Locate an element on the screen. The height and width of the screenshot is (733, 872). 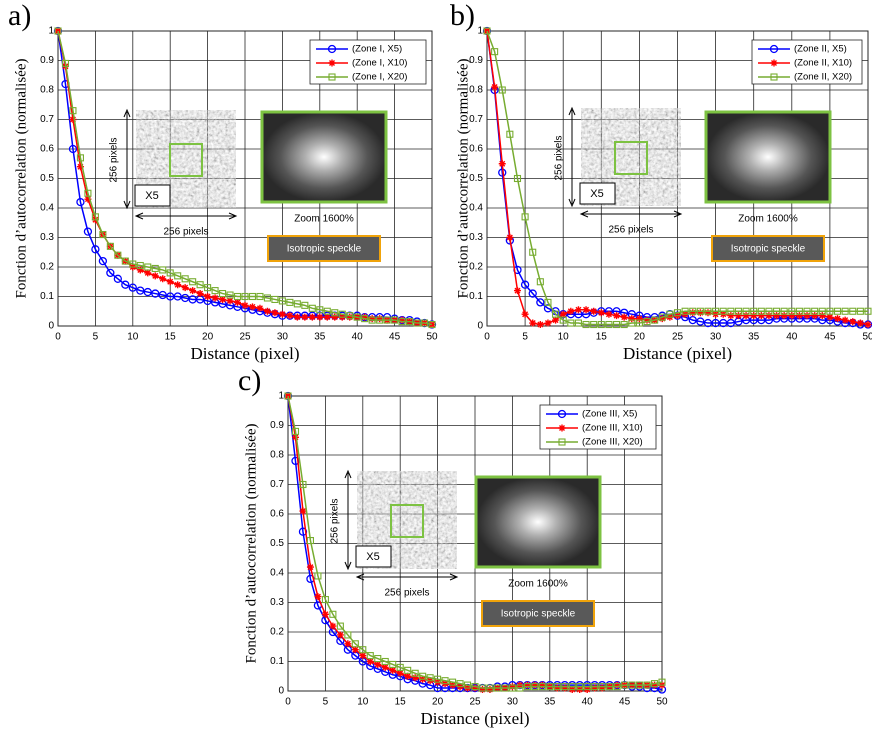
annotation: X5 is located at coordinates (151, 196).